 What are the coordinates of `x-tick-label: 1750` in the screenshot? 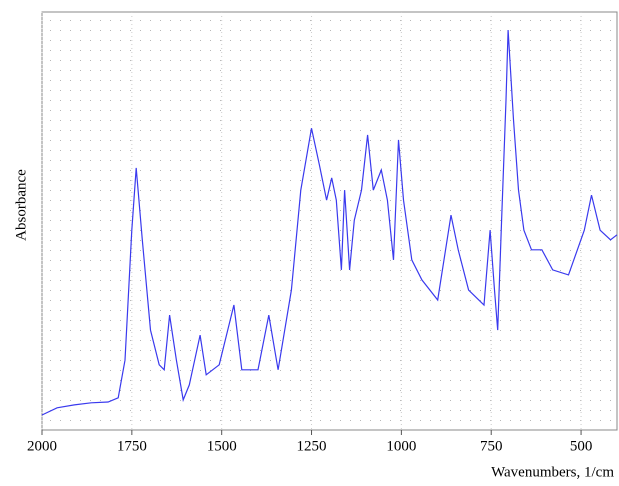 It's located at (132, 446).